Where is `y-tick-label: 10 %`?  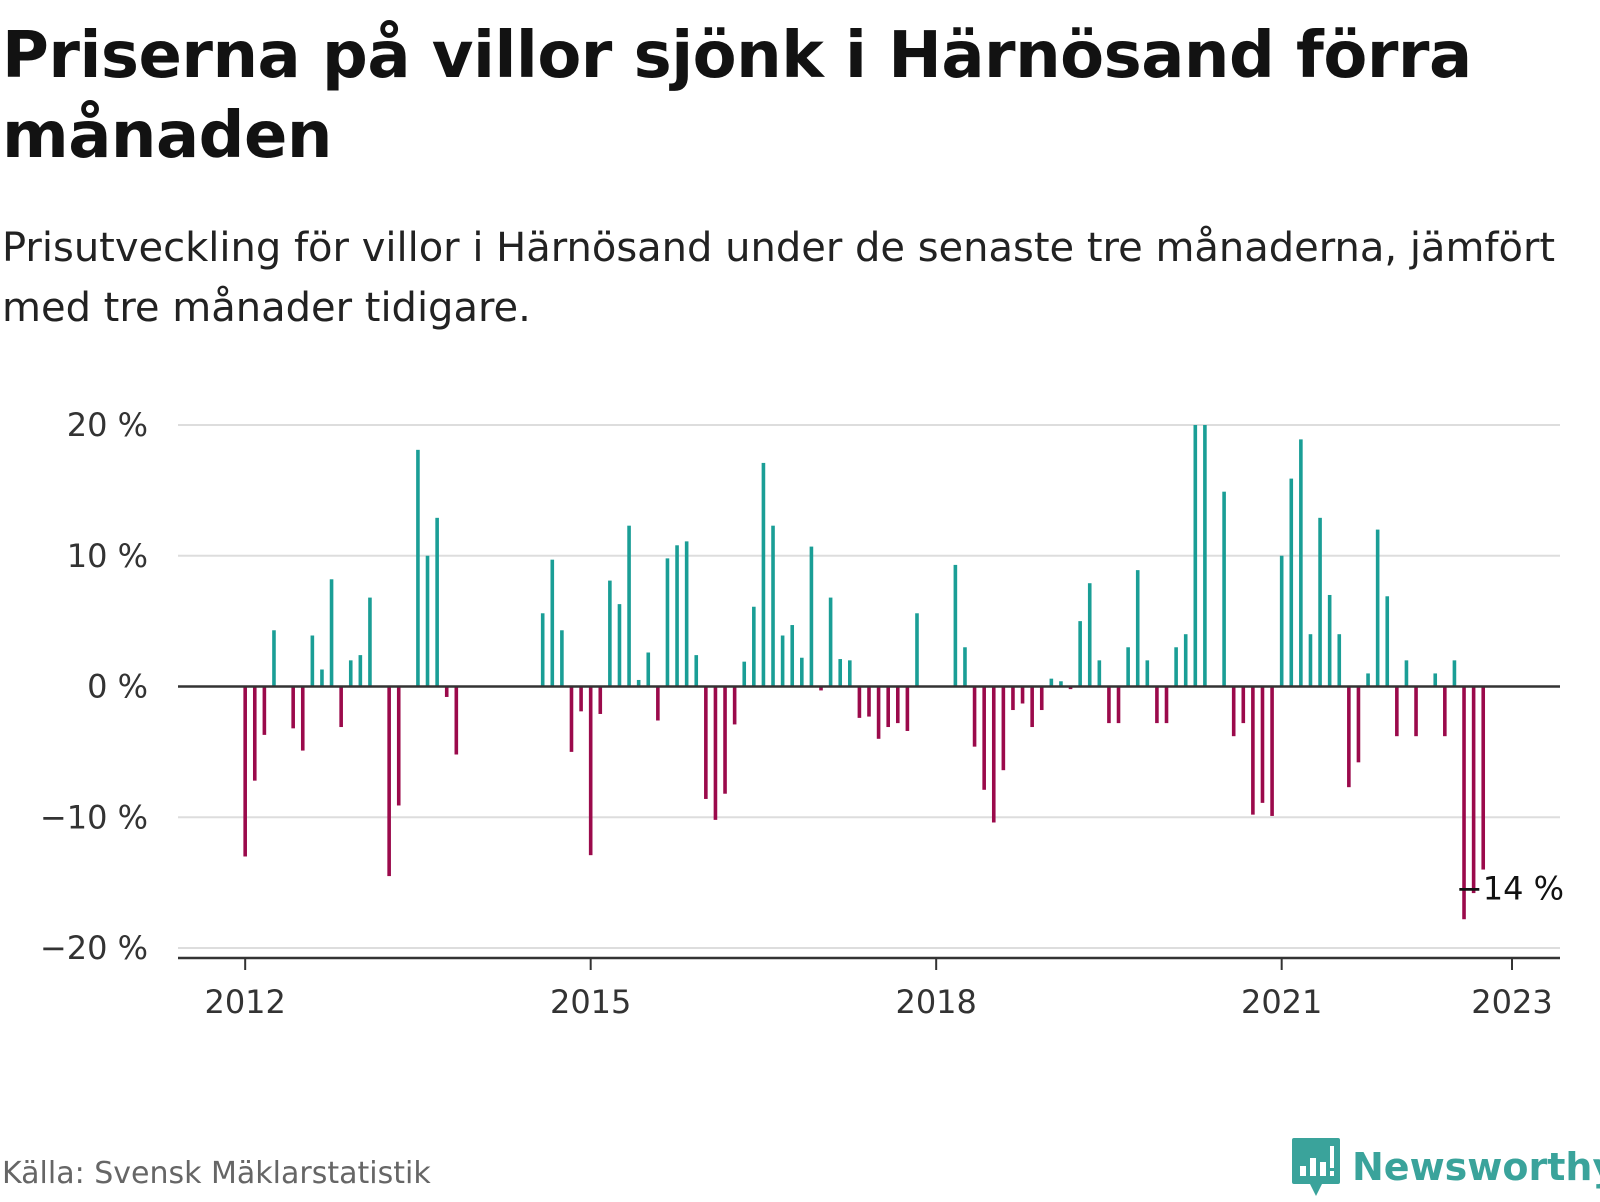
y-tick-label: 10 % is located at coordinates (107, 556).